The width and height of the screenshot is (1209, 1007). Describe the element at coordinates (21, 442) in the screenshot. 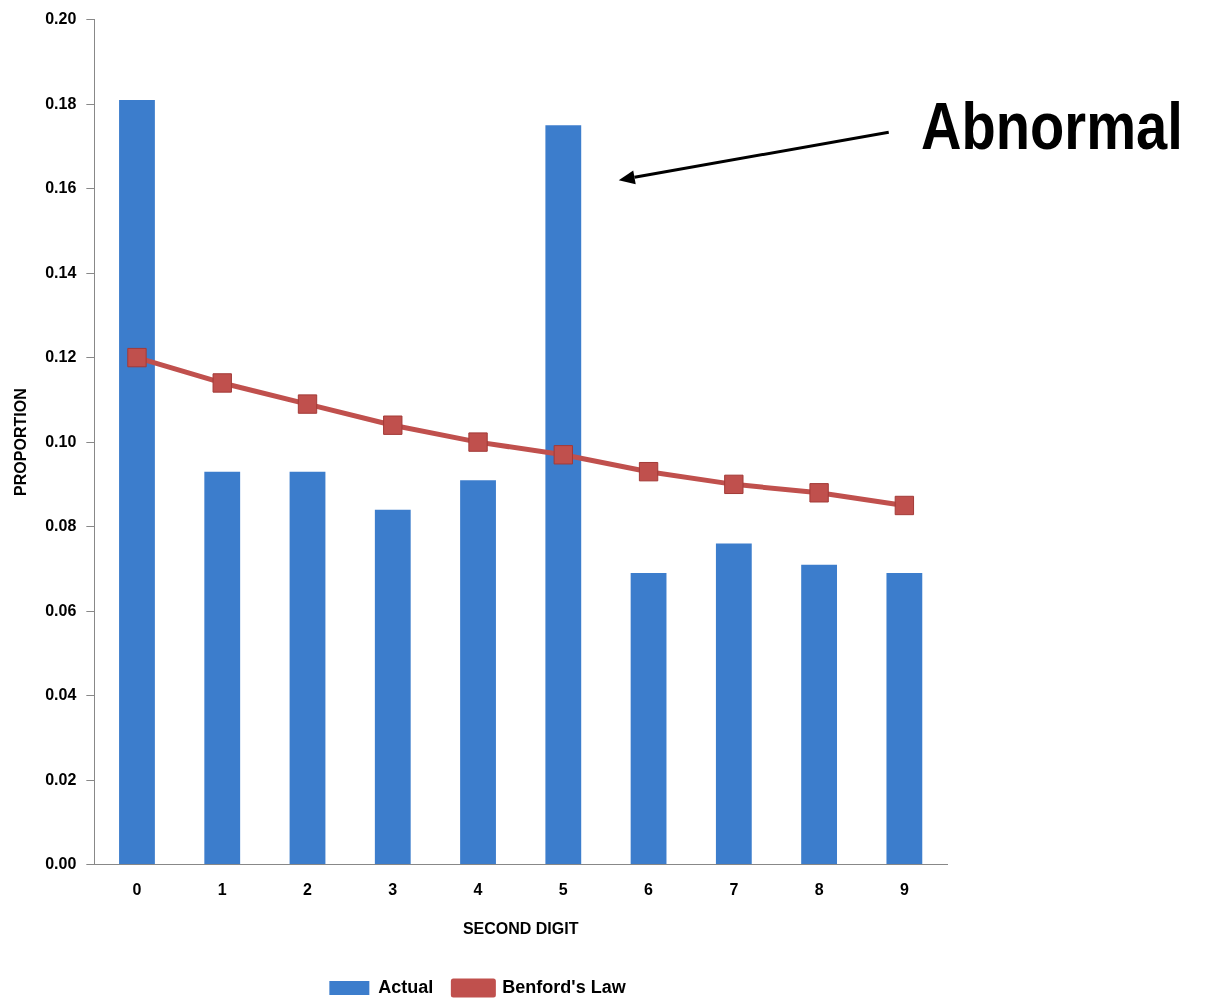

I see `y-axis-title: PROPORTION` at that location.